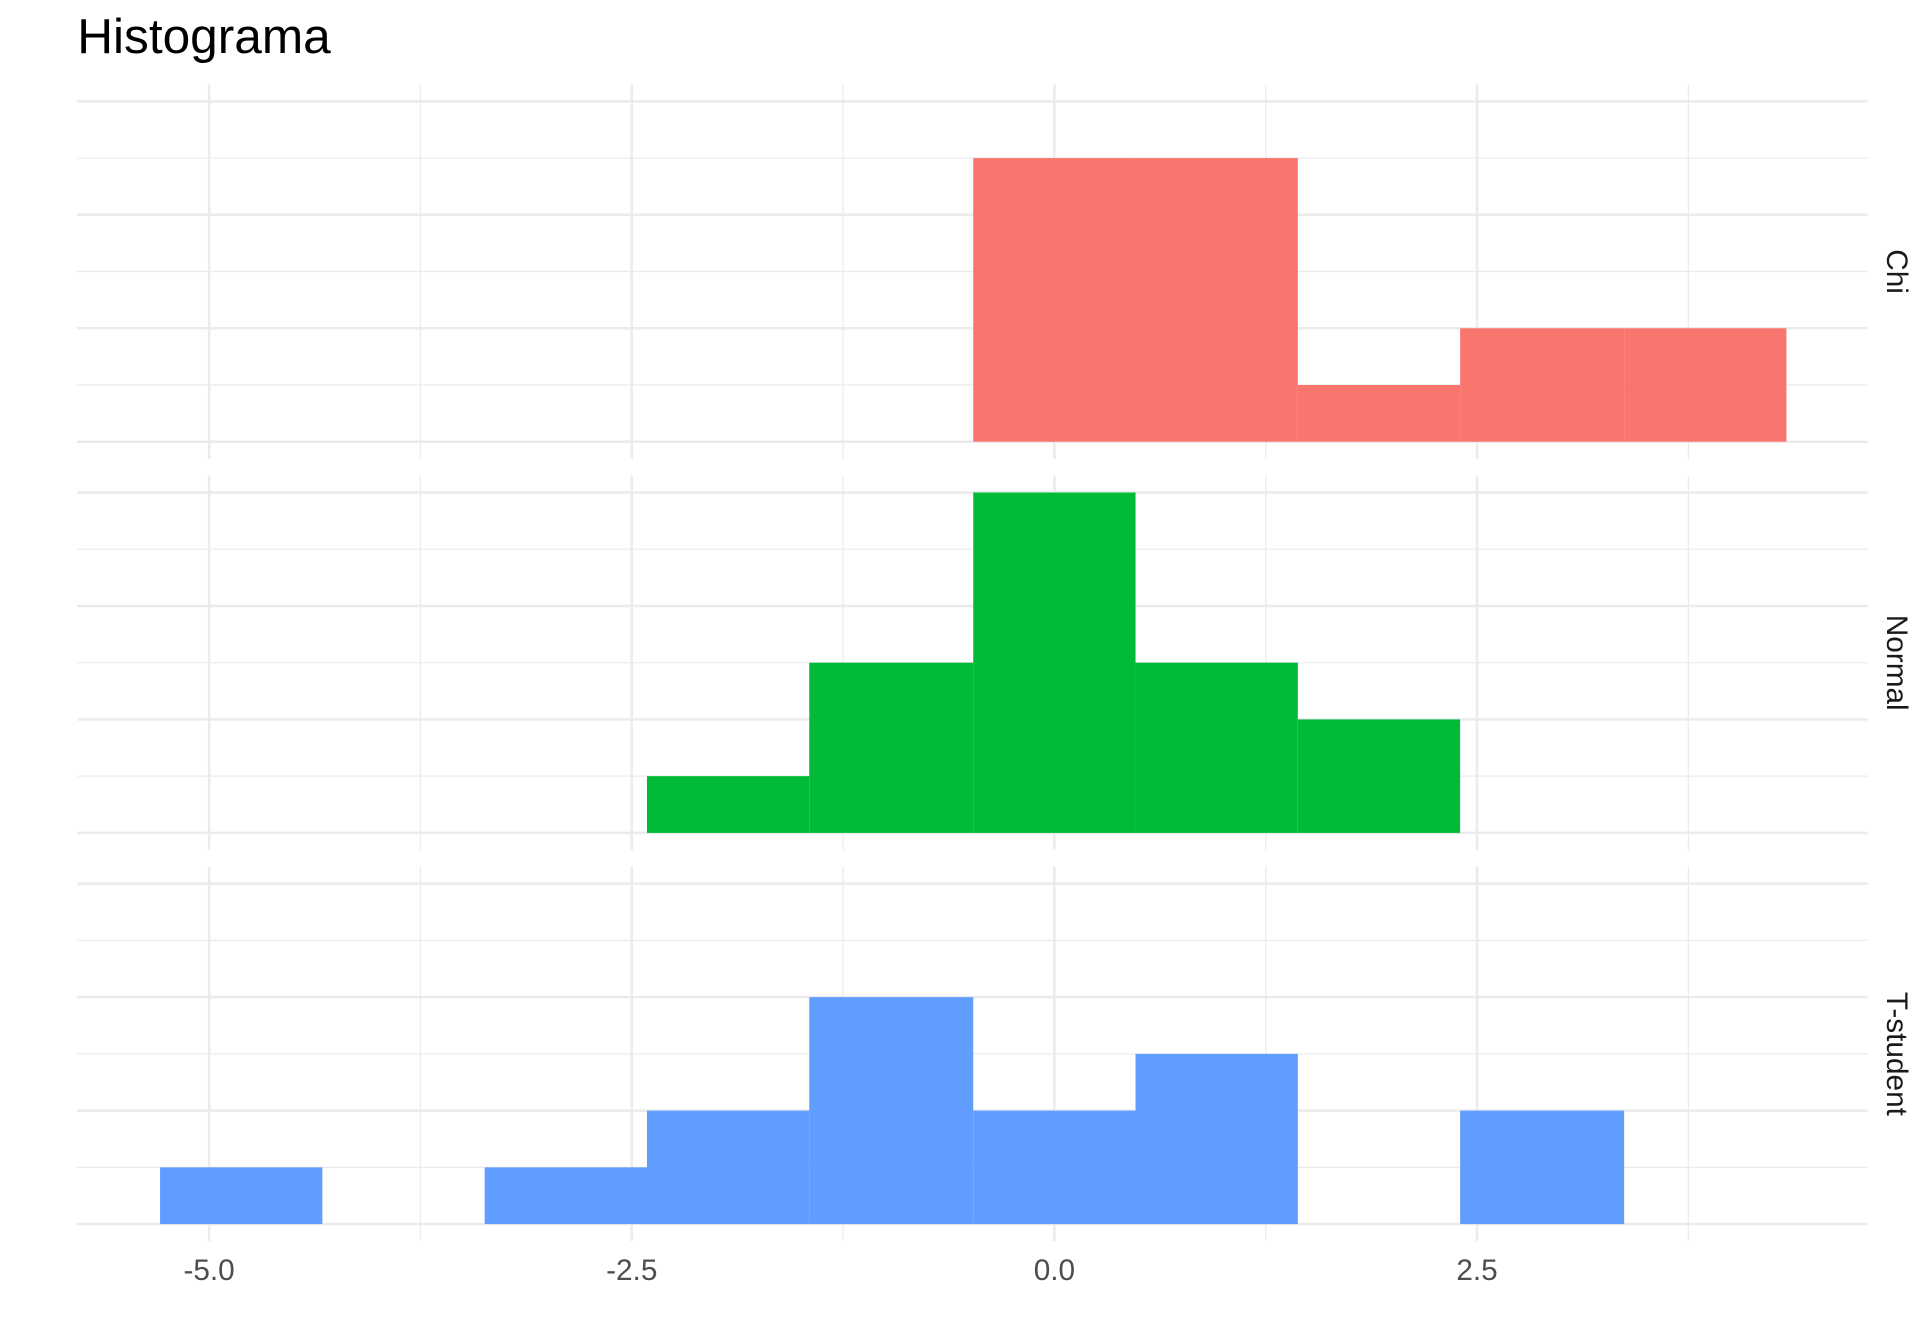 Image resolution: width=1920 pixels, height=1344 pixels. What do you see at coordinates (631, 1270) in the screenshot?
I see `x-tick-label: -2.5` at bounding box center [631, 1270].